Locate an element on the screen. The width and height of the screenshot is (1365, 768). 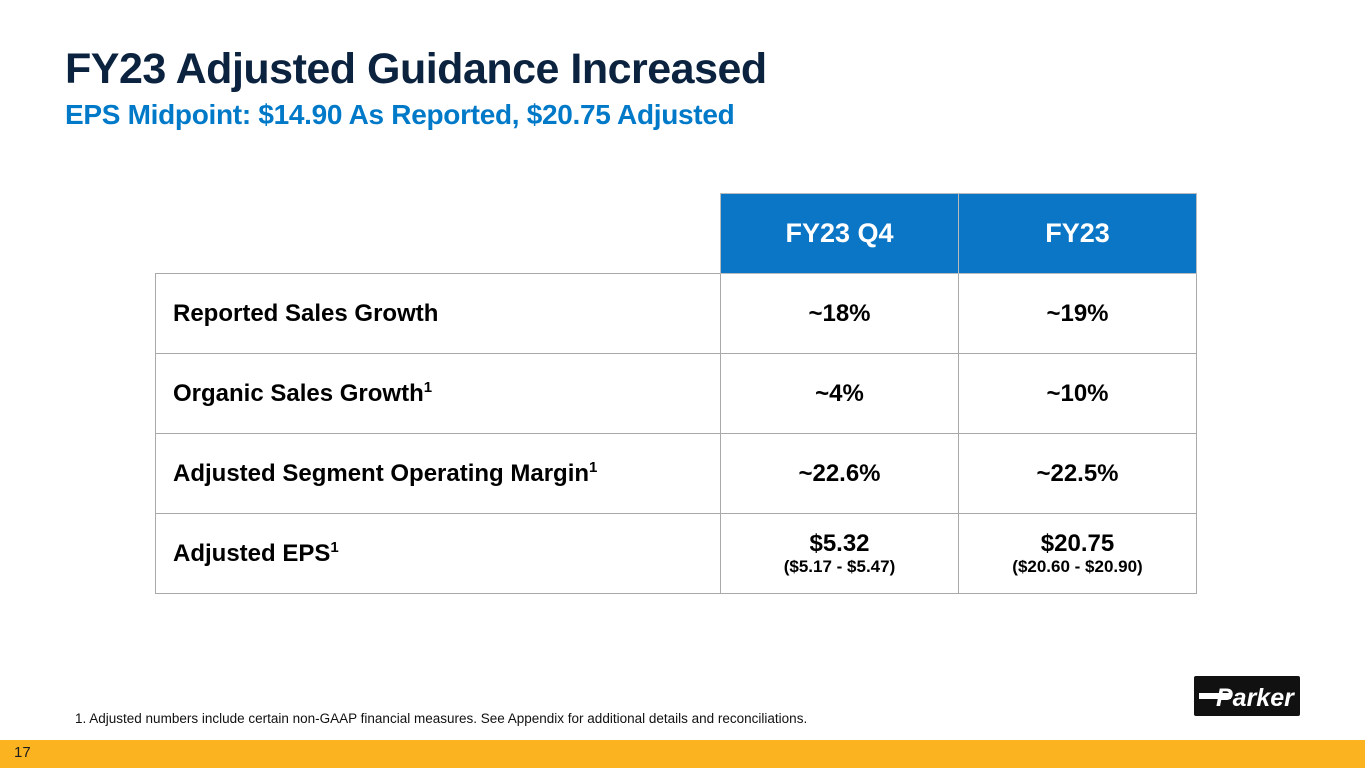
row-label-organic-sales-growth: Organic Sales Growth1 is located at coordinates (438, 393).